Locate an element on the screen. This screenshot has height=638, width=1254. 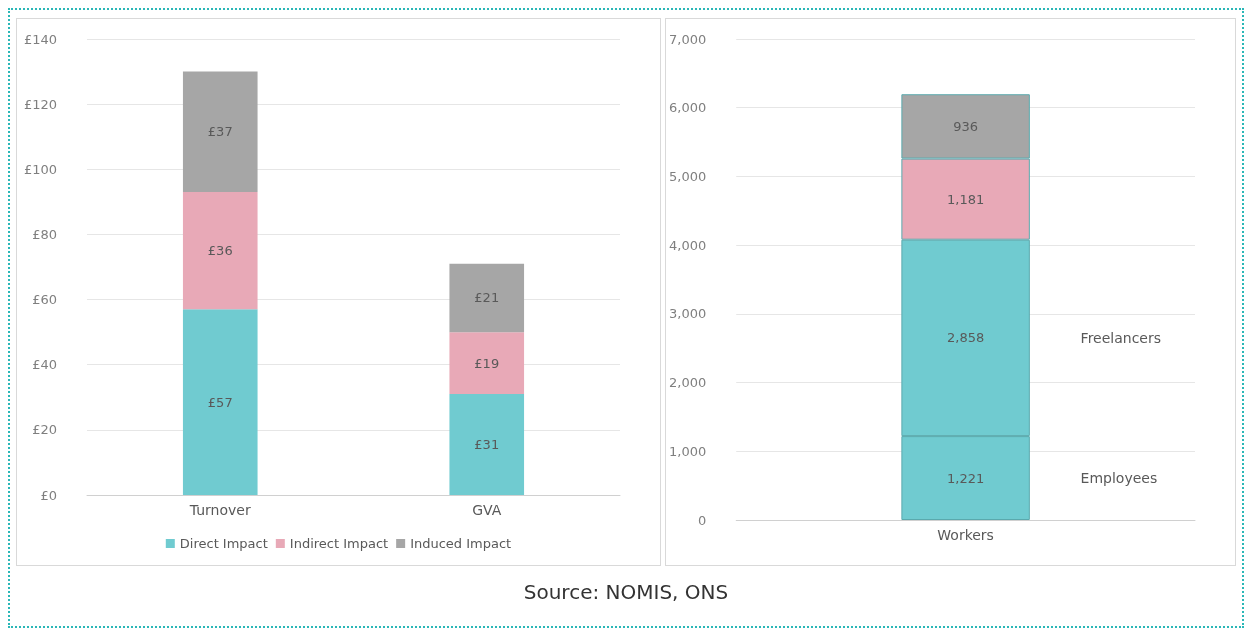
y-tick-label: 3,000 is located at coordinates (688, 314).